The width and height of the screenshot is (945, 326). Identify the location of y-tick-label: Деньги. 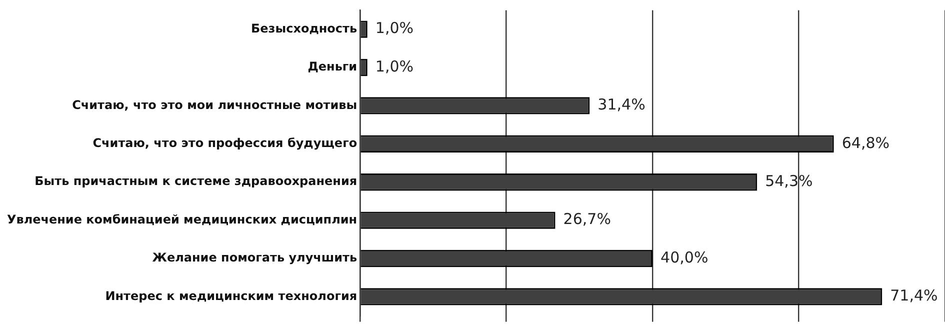
(333, 67).